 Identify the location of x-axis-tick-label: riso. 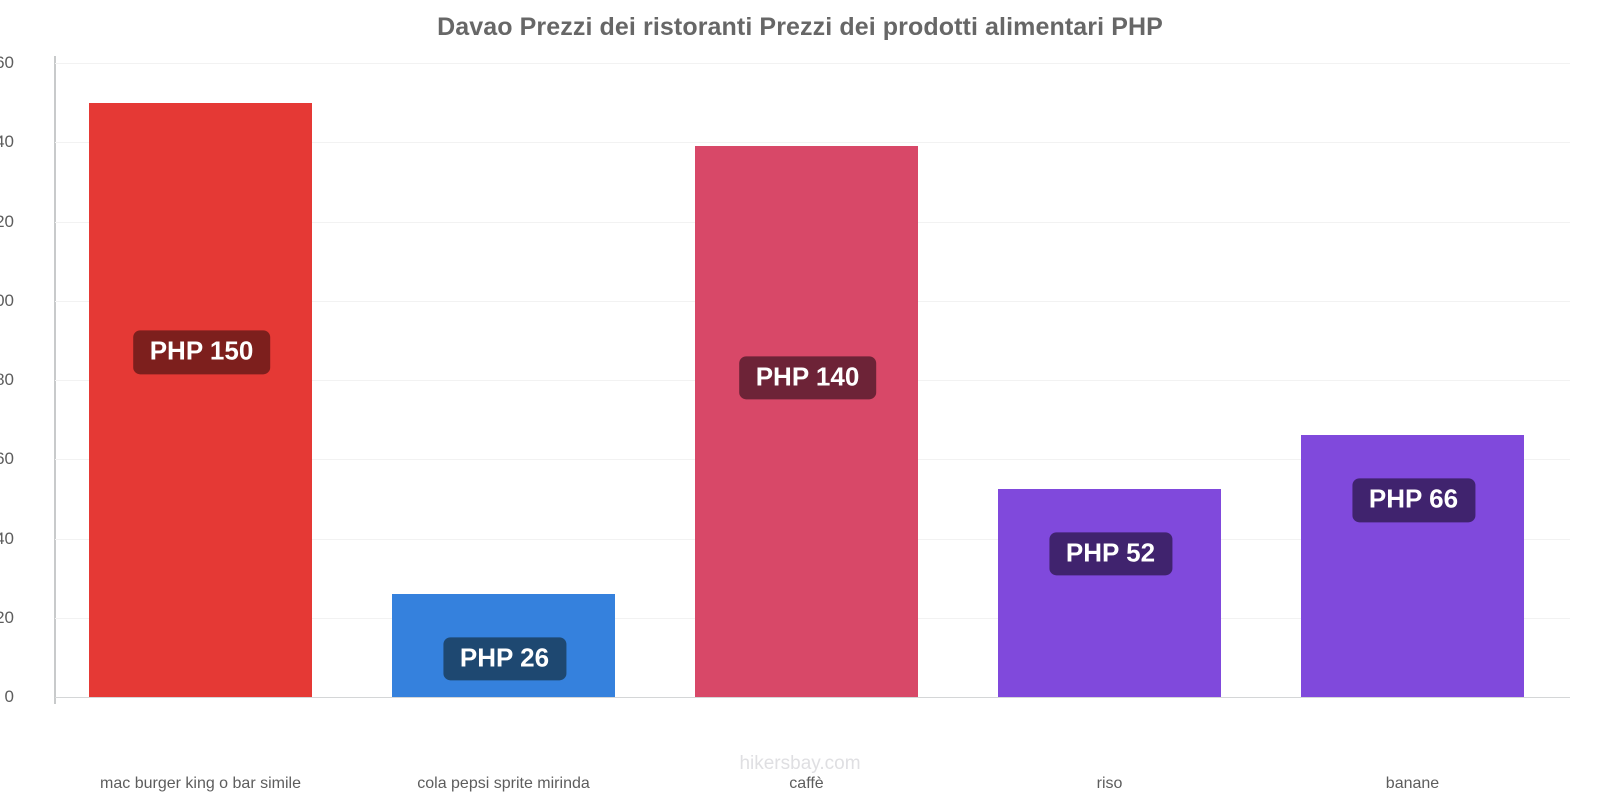
(1109, 783).